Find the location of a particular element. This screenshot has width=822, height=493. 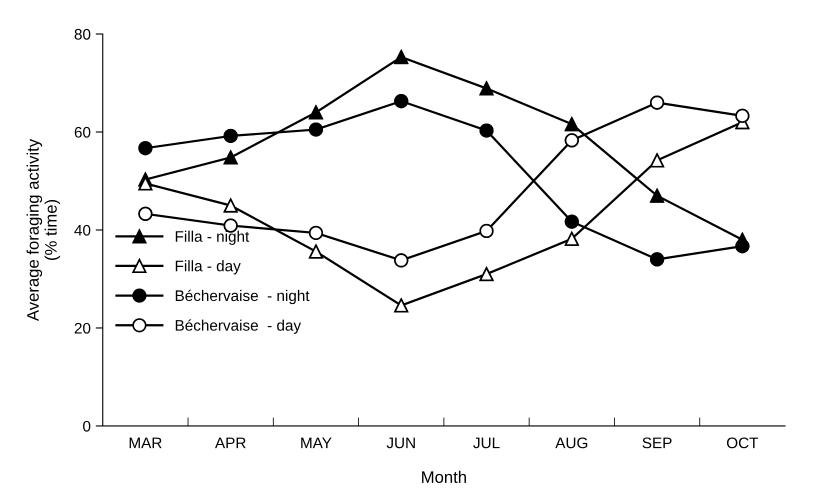

x-tick-label: JUL is located at coordinates (486, 443).